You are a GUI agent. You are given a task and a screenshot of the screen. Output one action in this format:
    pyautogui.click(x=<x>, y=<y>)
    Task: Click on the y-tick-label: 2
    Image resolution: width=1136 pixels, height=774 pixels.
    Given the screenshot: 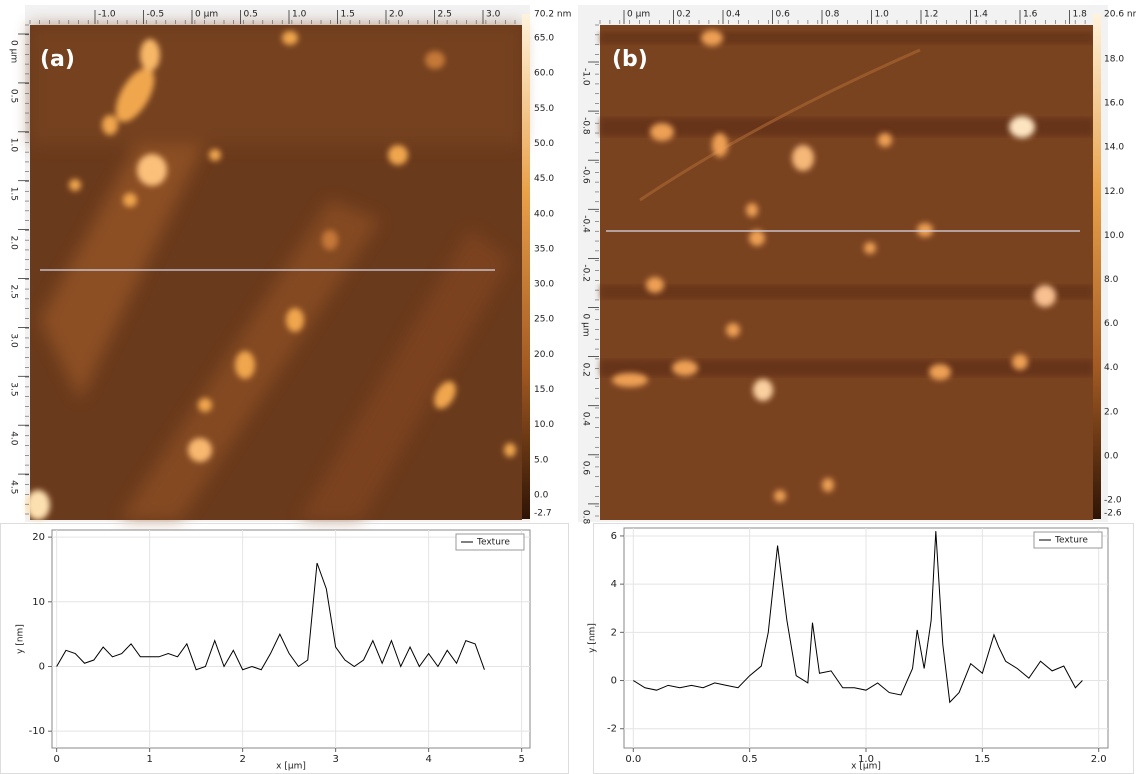 What is the action you would take?
    pyautogui.click(x=614, y=632)
    